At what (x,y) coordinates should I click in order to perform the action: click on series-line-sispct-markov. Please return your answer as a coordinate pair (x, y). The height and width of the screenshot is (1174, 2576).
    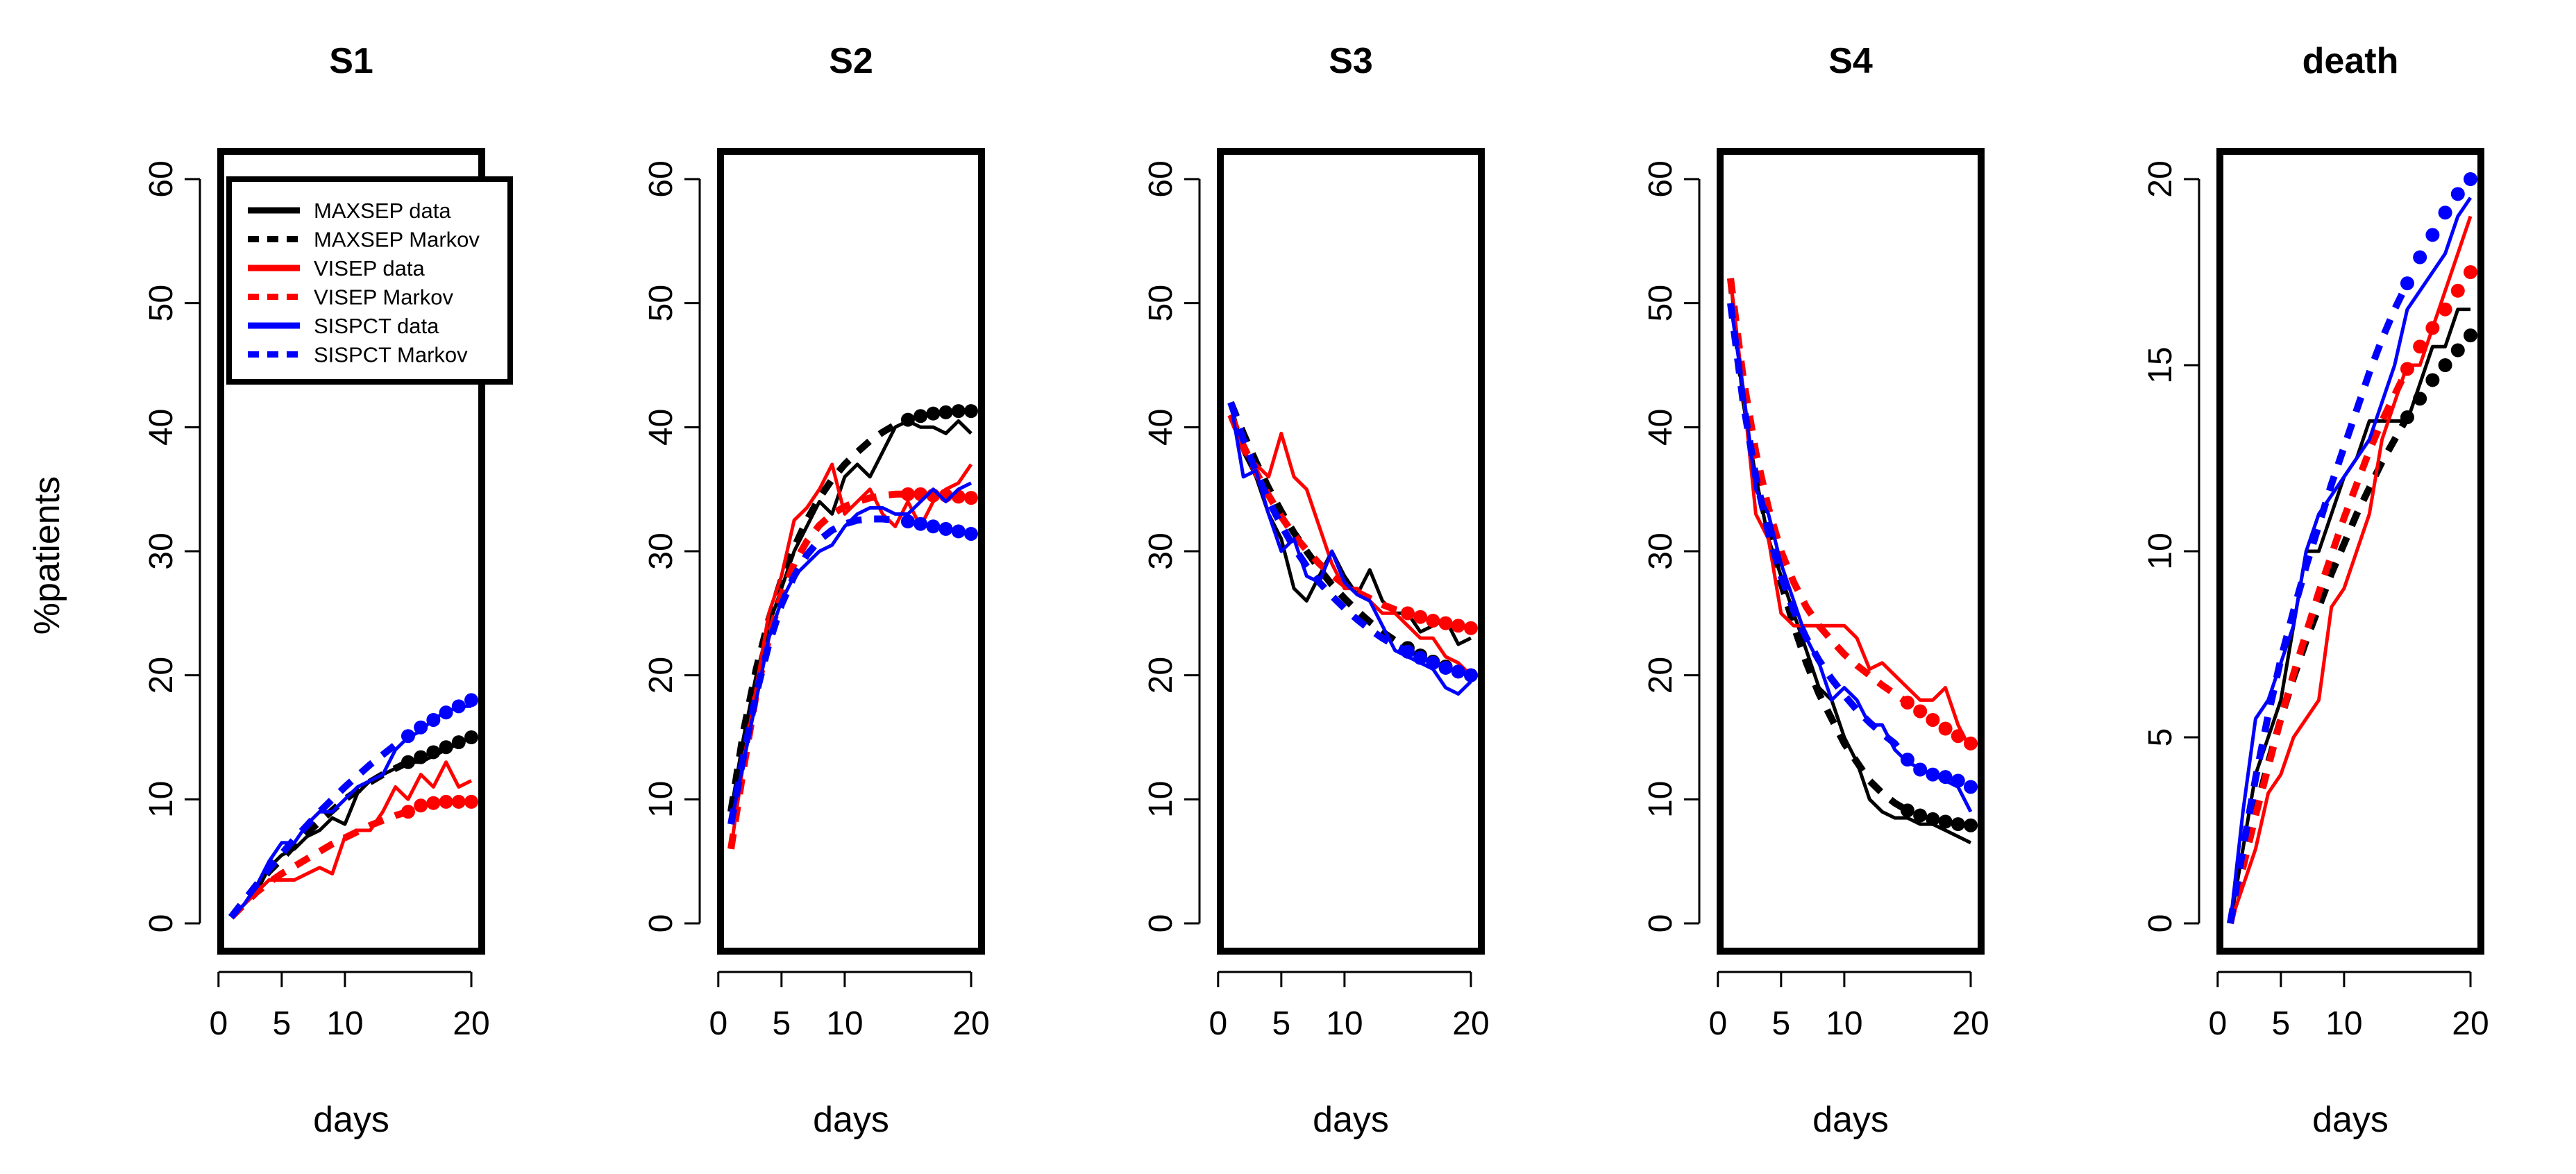
    Looking at the image, I should click on (1318, 528).